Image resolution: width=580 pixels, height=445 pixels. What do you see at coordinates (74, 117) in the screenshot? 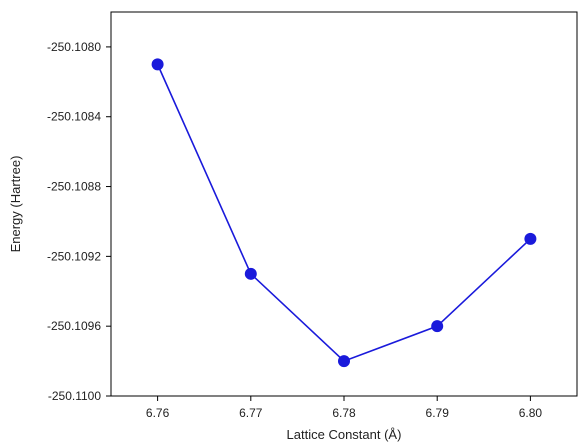
I see `y-tick-label: -250.1084` at bounding box center [74, 117].